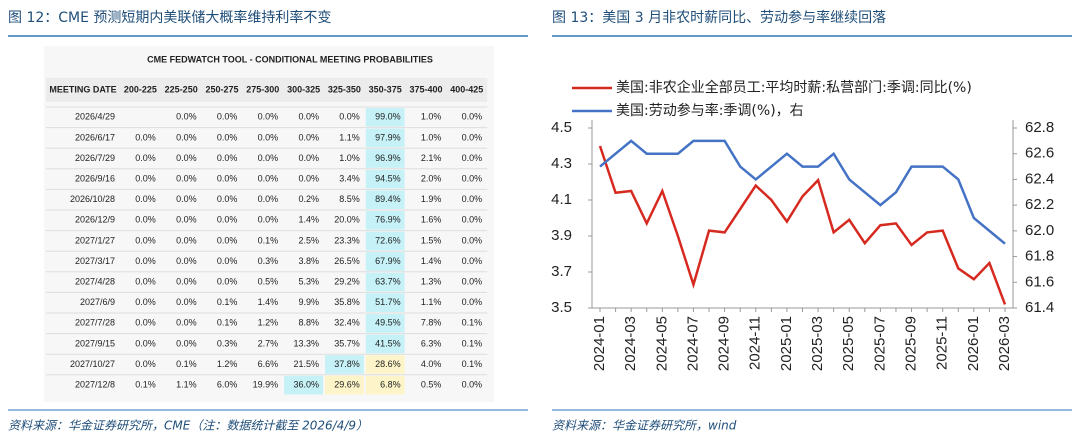 Image resolution: width=1080 pixels, height=448 pixels. I want to click on probability: 6.8%, so click(390, 384).